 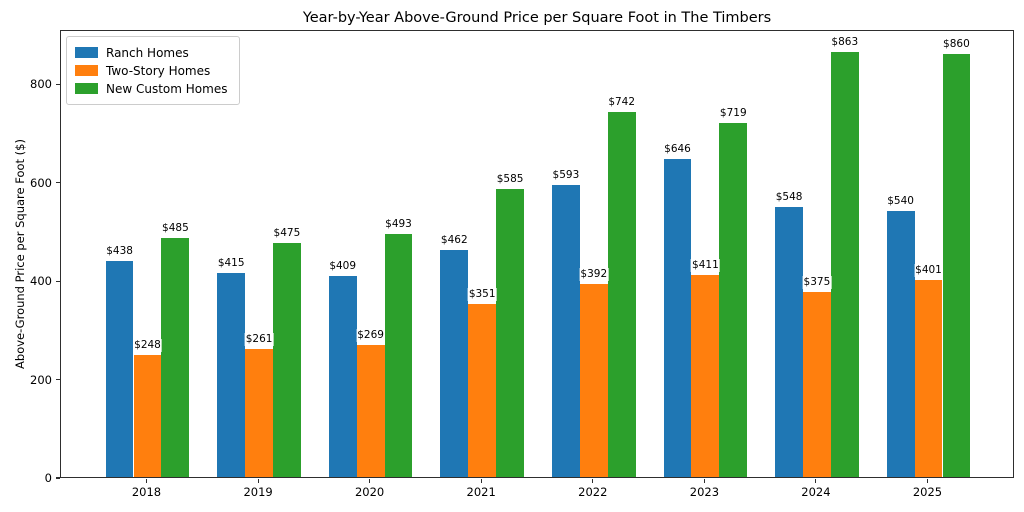 What do you see at coordinates (167, 88) in the screenshot?
I see `legend-label: New Custom Homes` at bounding box center [167, 88].